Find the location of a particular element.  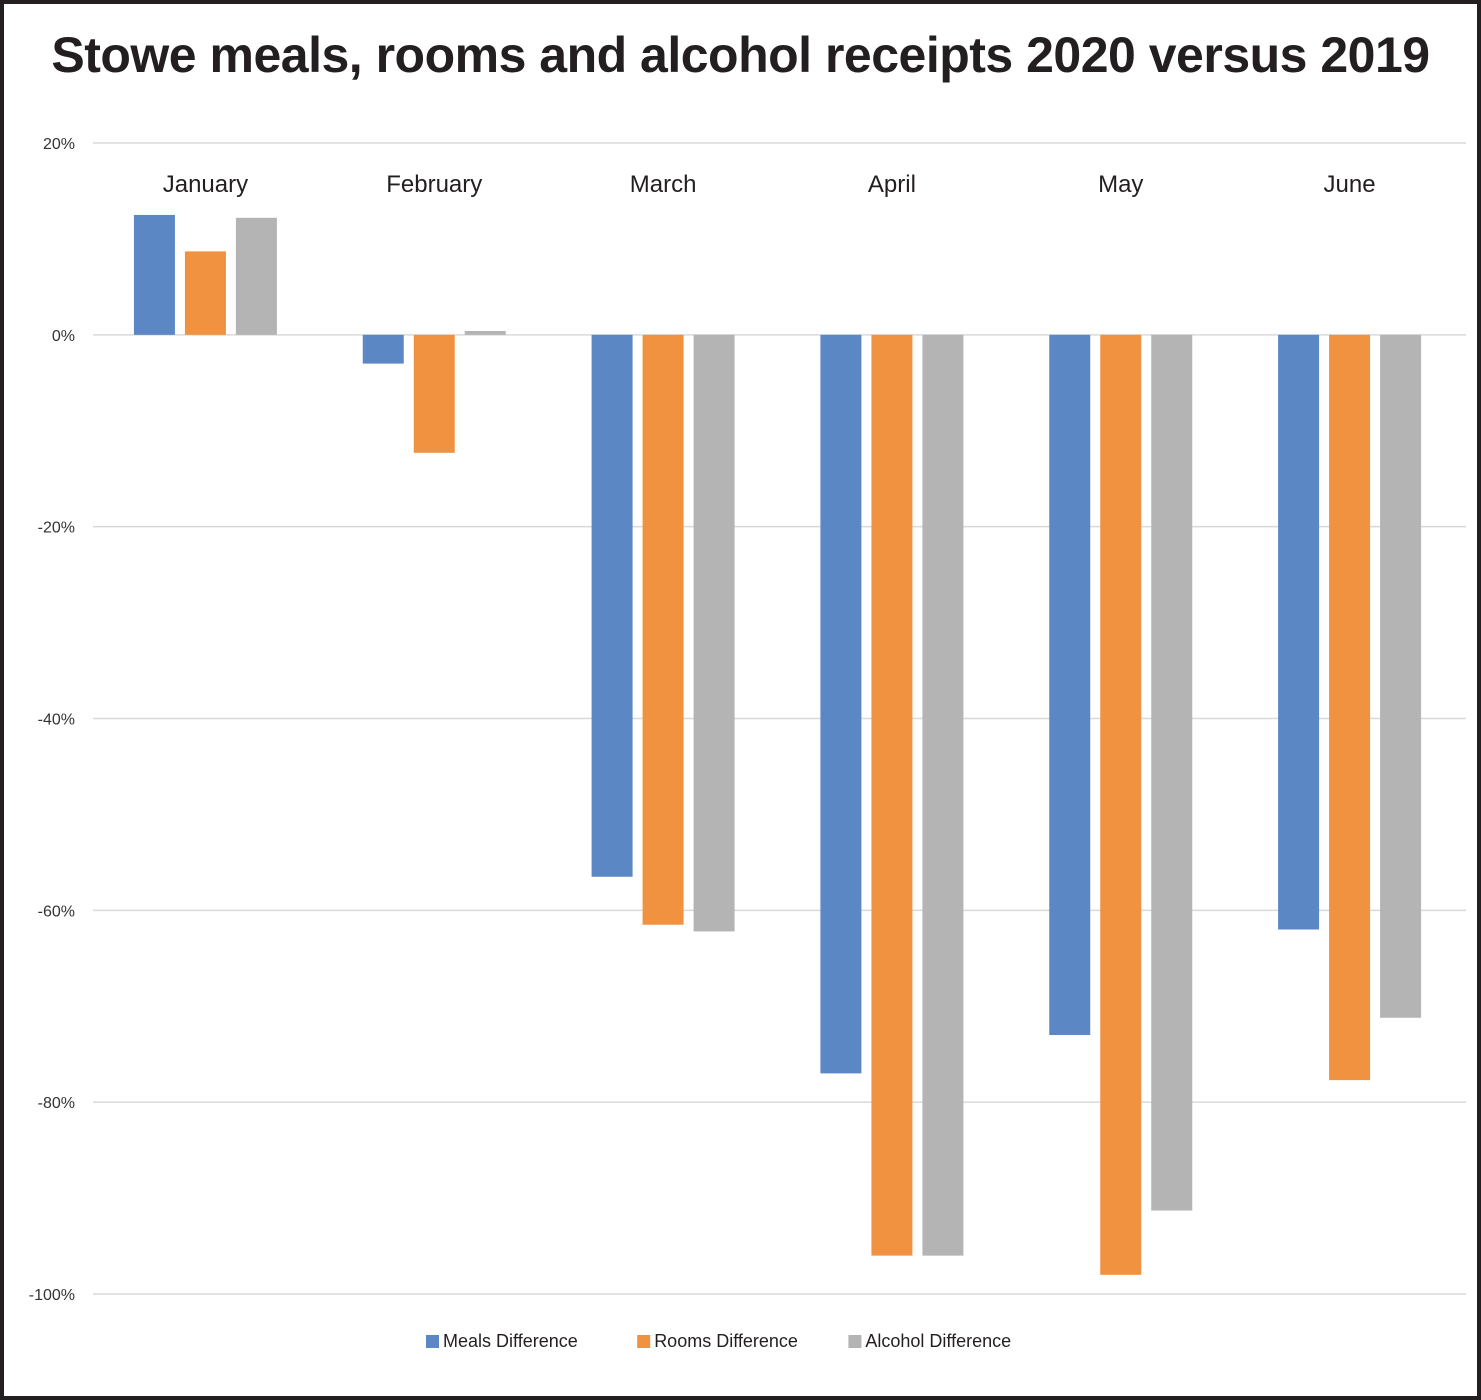

category-label: May is located at coordinates (1120, 184).